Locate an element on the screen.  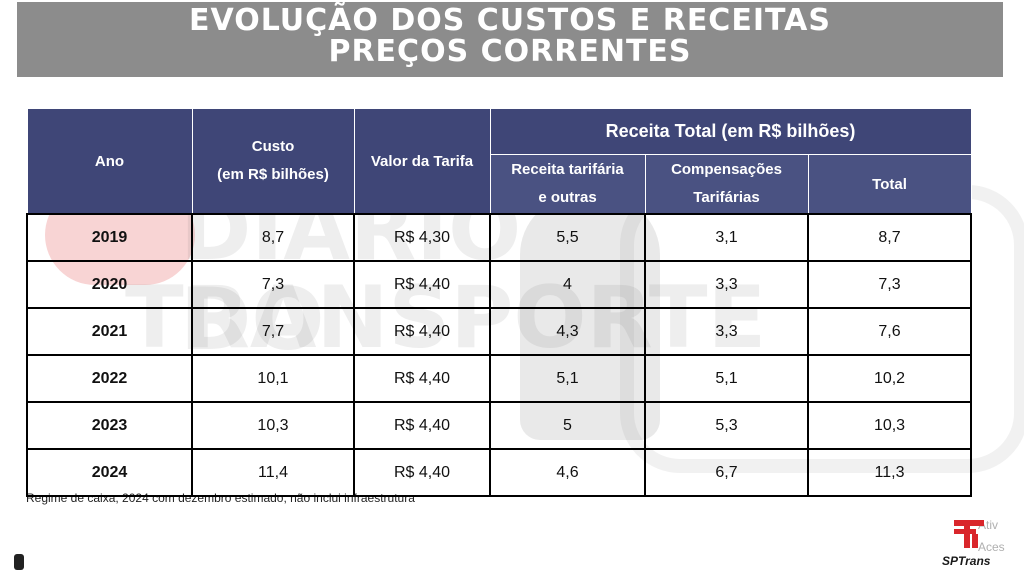
cell-compensacoes: 5,1 is located at coordinates (726, 378).